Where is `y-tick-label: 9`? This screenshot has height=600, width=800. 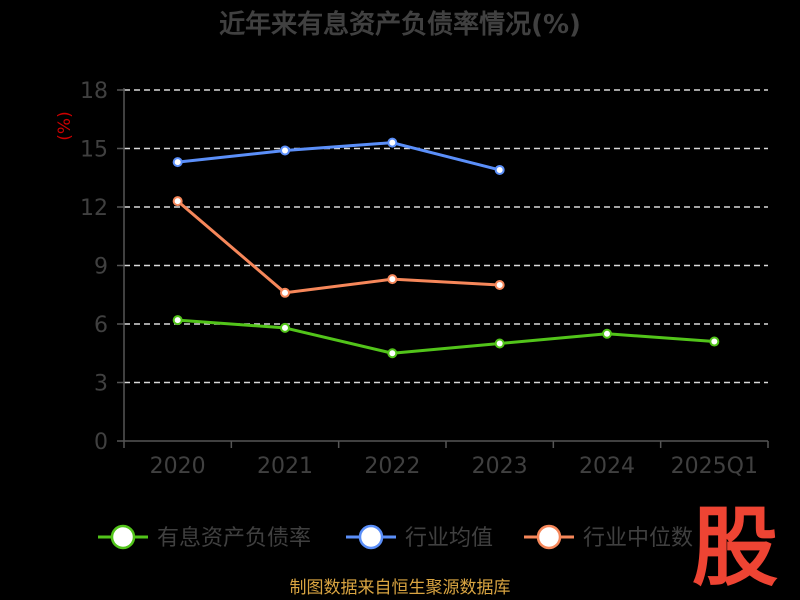 y-tick-label: 9 is located at coordinates (101, 267).